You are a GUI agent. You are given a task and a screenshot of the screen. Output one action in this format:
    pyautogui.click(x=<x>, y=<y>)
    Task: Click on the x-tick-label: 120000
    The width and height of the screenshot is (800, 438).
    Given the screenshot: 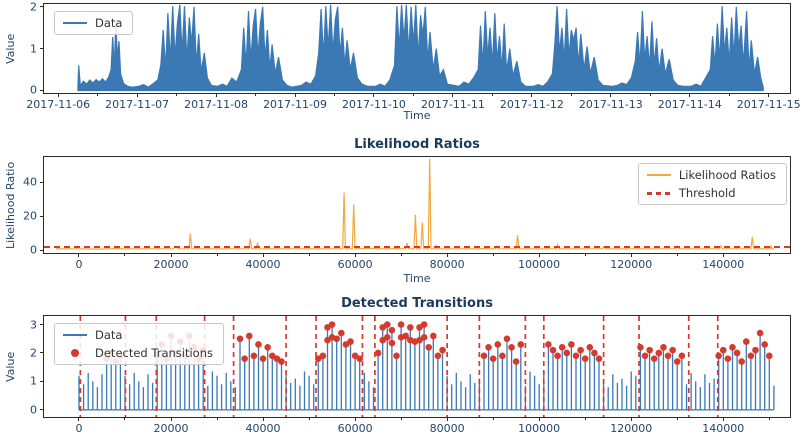 What is the action you would take?
    pyautogui.click(x=631, y=264)
    